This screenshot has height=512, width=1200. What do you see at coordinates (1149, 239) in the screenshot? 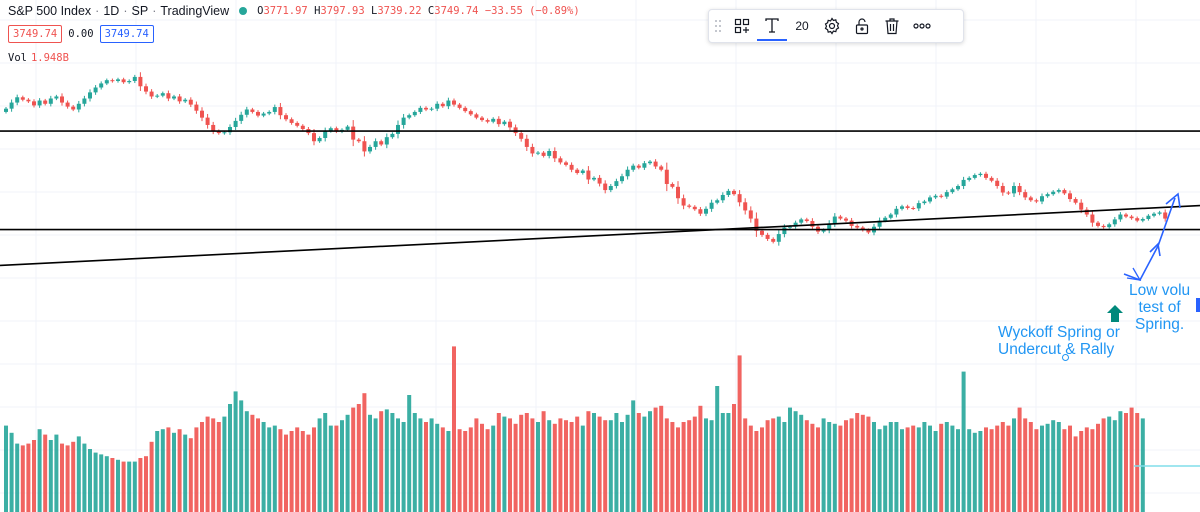
I see `projection-path` at bounding box center [1149, 239].